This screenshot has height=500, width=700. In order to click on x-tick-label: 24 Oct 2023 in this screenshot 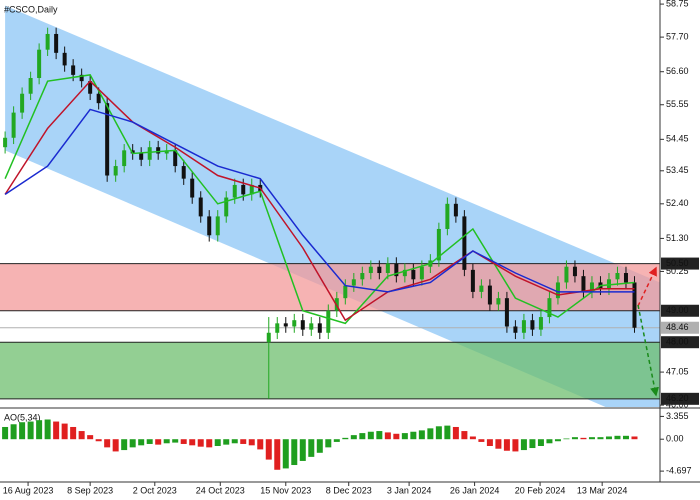, I will do `click(220, 490)`.